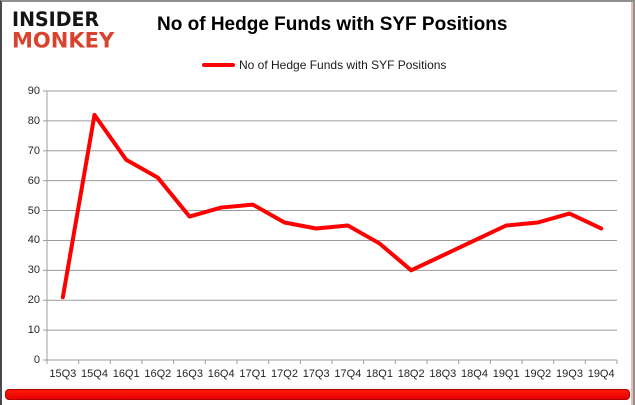 The image size is (635, 405). I want to click on chart-title: No of Hedge Funds with SYF Positions, so click(332, 24).